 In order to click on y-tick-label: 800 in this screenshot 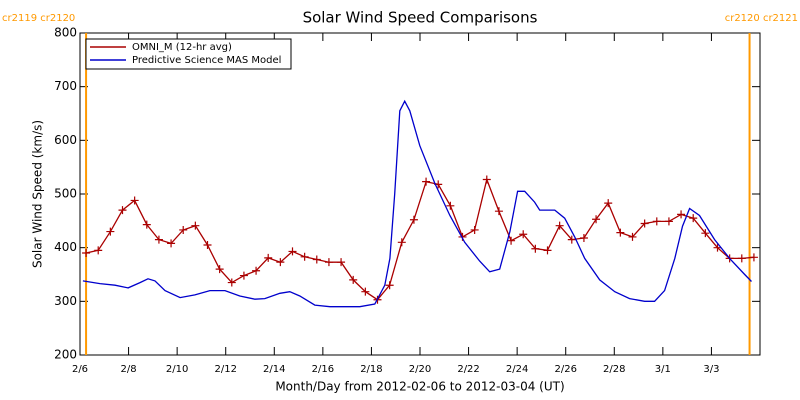, I will do `click(65, 33)`.